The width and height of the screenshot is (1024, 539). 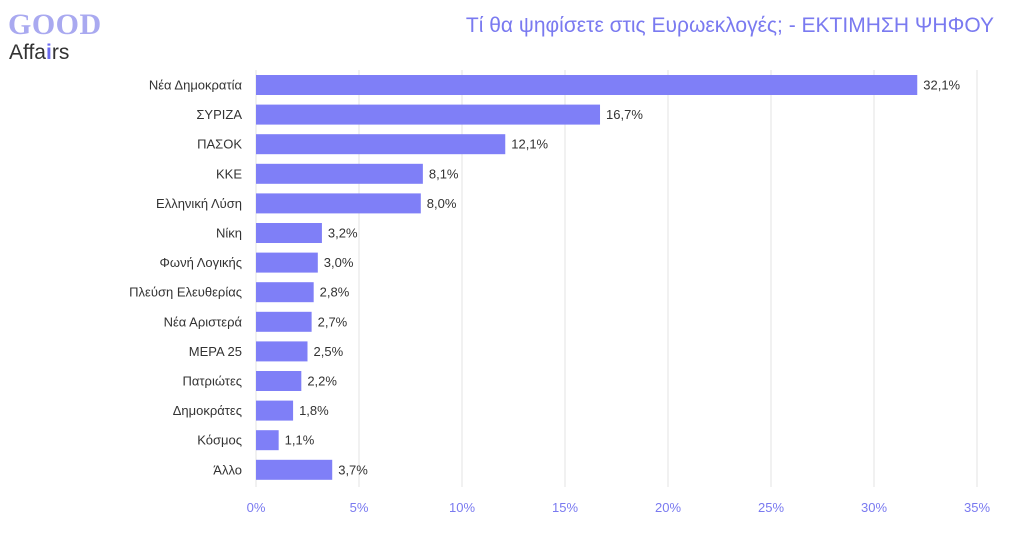 What do you see at coordinates (874, 507) in the screenshot?
I see `x-tick-label-6: 30%` at bounding box center [874, 507].